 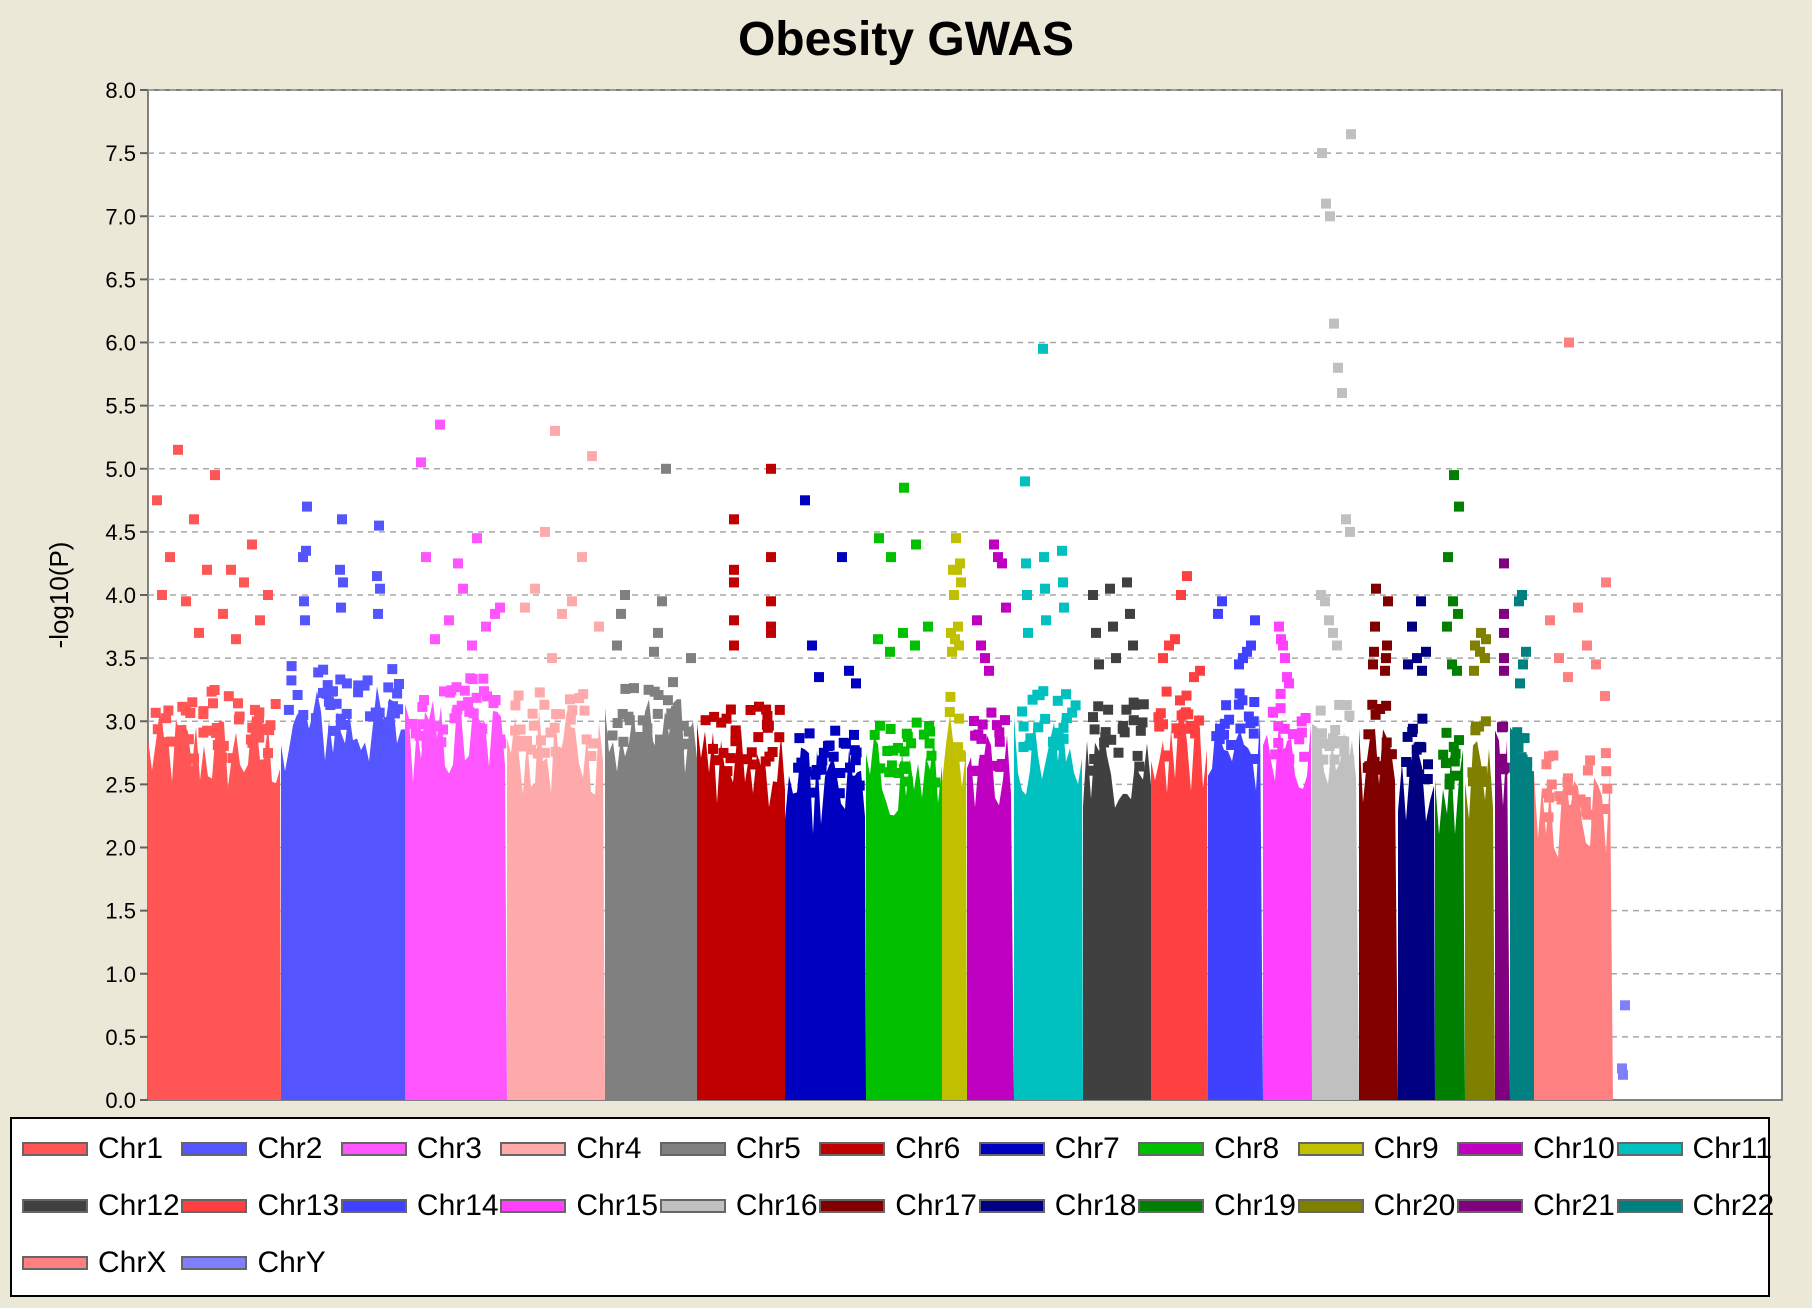 I want to click on y-tick-label: 1.5, so click(x=120, y=911).